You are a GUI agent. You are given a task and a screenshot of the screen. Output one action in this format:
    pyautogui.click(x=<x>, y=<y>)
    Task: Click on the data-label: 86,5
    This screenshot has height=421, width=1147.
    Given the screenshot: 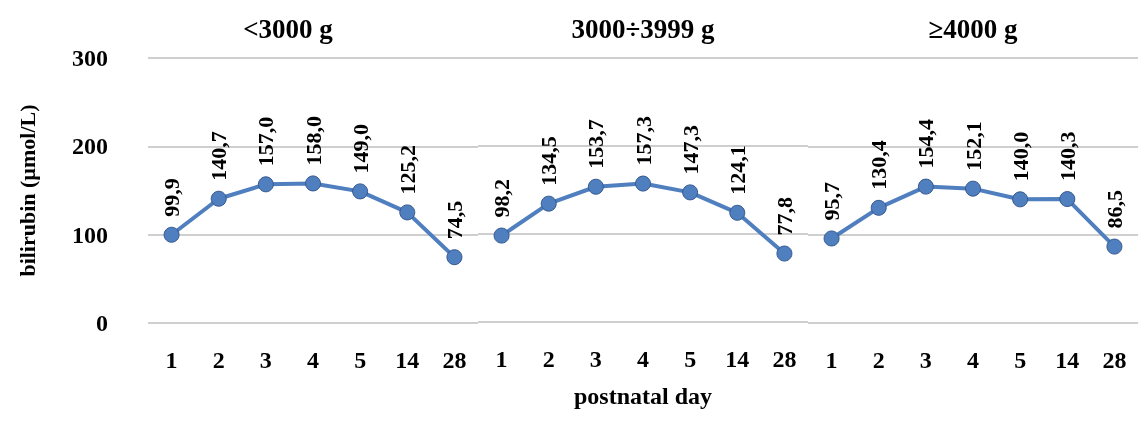 What is the action you would take?
    pyautogui.click(x=1114, y=209)
    